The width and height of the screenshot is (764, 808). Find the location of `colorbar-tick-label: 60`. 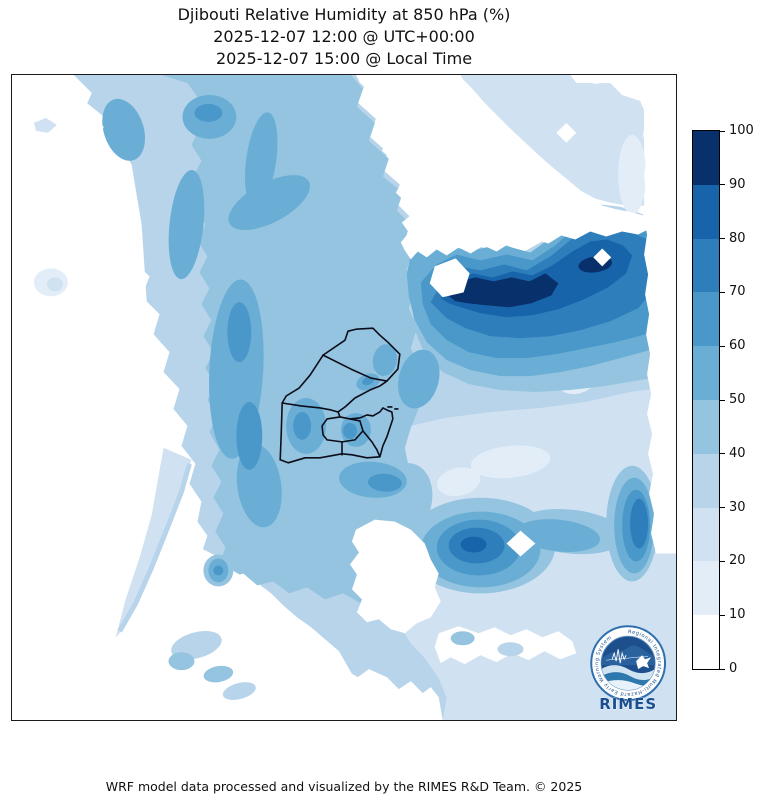

colorbar-tick-label: 60 is located at coordinates (737, 346).